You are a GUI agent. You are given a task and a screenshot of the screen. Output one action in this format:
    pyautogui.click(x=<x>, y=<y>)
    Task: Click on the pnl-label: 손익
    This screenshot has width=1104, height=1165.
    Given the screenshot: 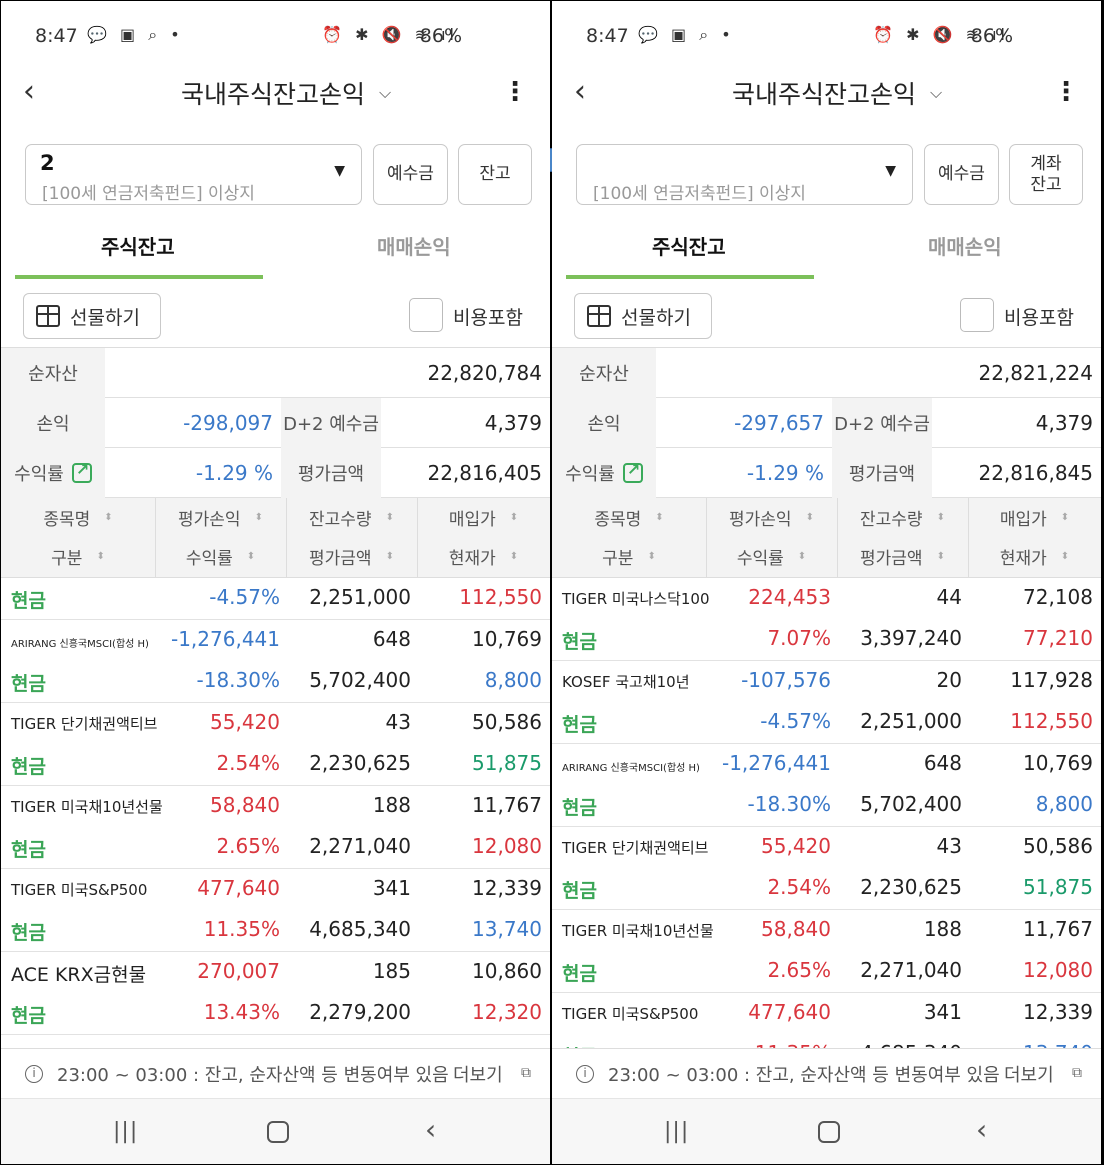 What is the action you would take?
    pyautogui.click(x=604, y=423)
    